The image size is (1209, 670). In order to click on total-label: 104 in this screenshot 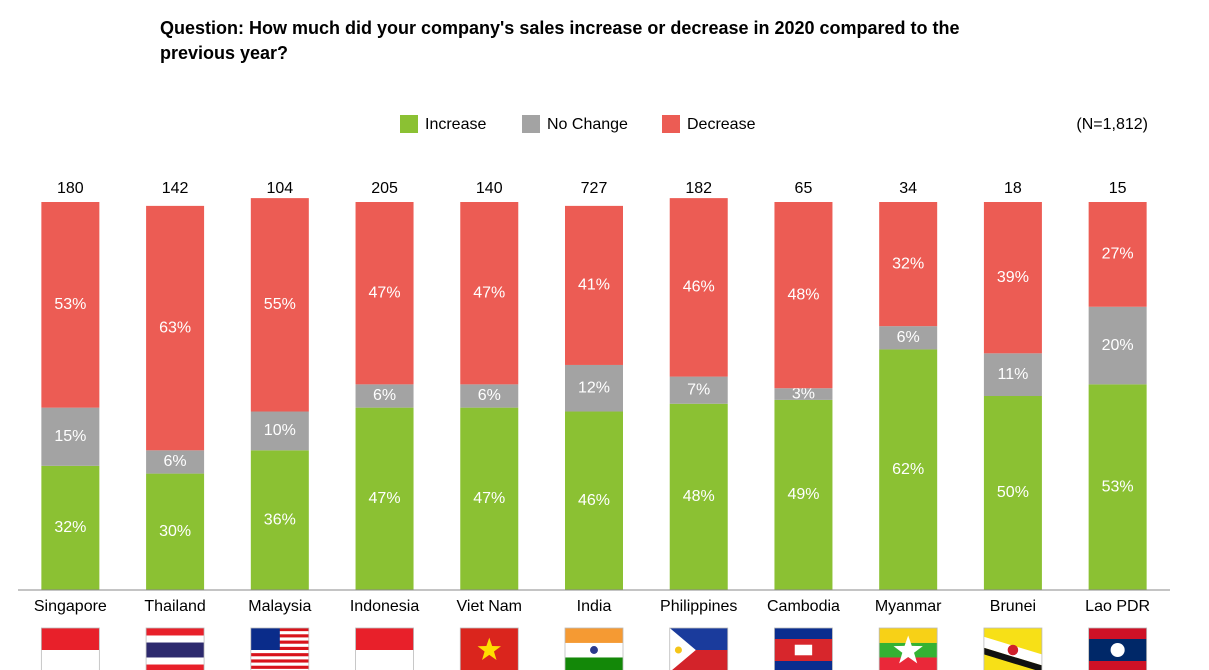, I will do `click(279, 188)`.